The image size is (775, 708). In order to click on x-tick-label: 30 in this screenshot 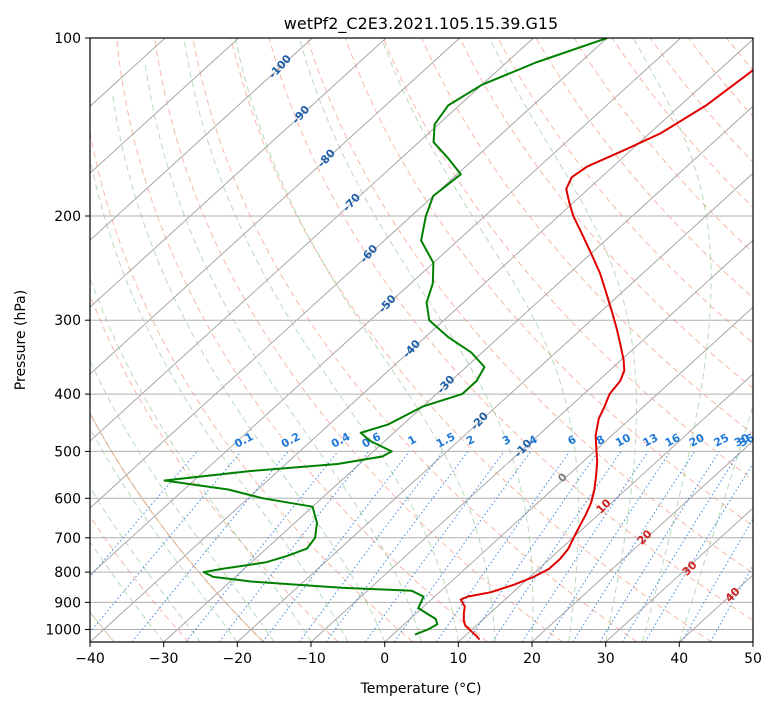, I will do `click(606, 659)`.